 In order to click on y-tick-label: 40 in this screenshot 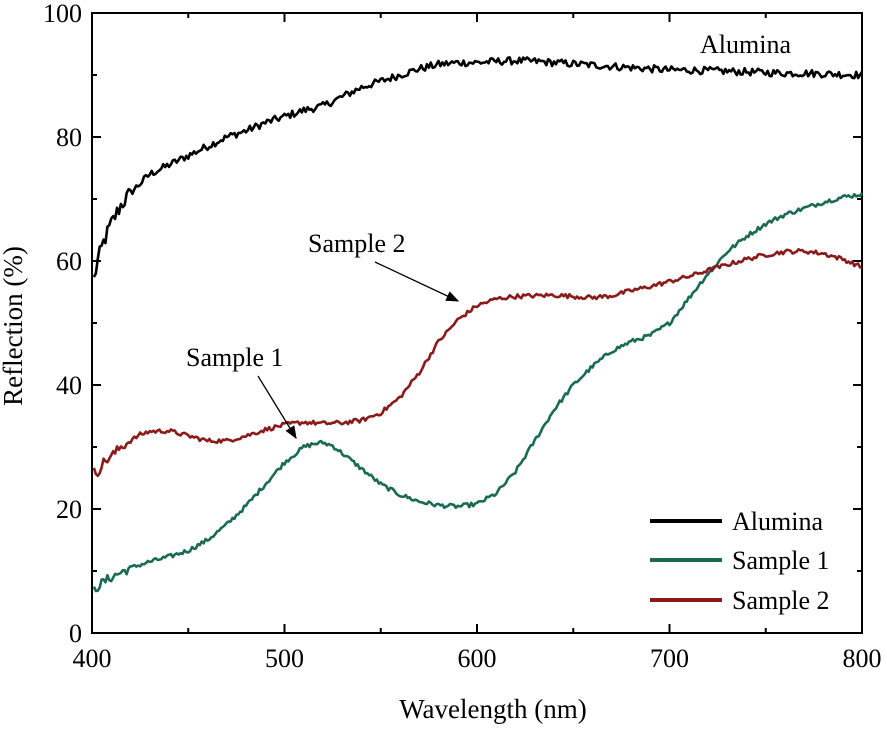, I will do `click(69, 385)`.